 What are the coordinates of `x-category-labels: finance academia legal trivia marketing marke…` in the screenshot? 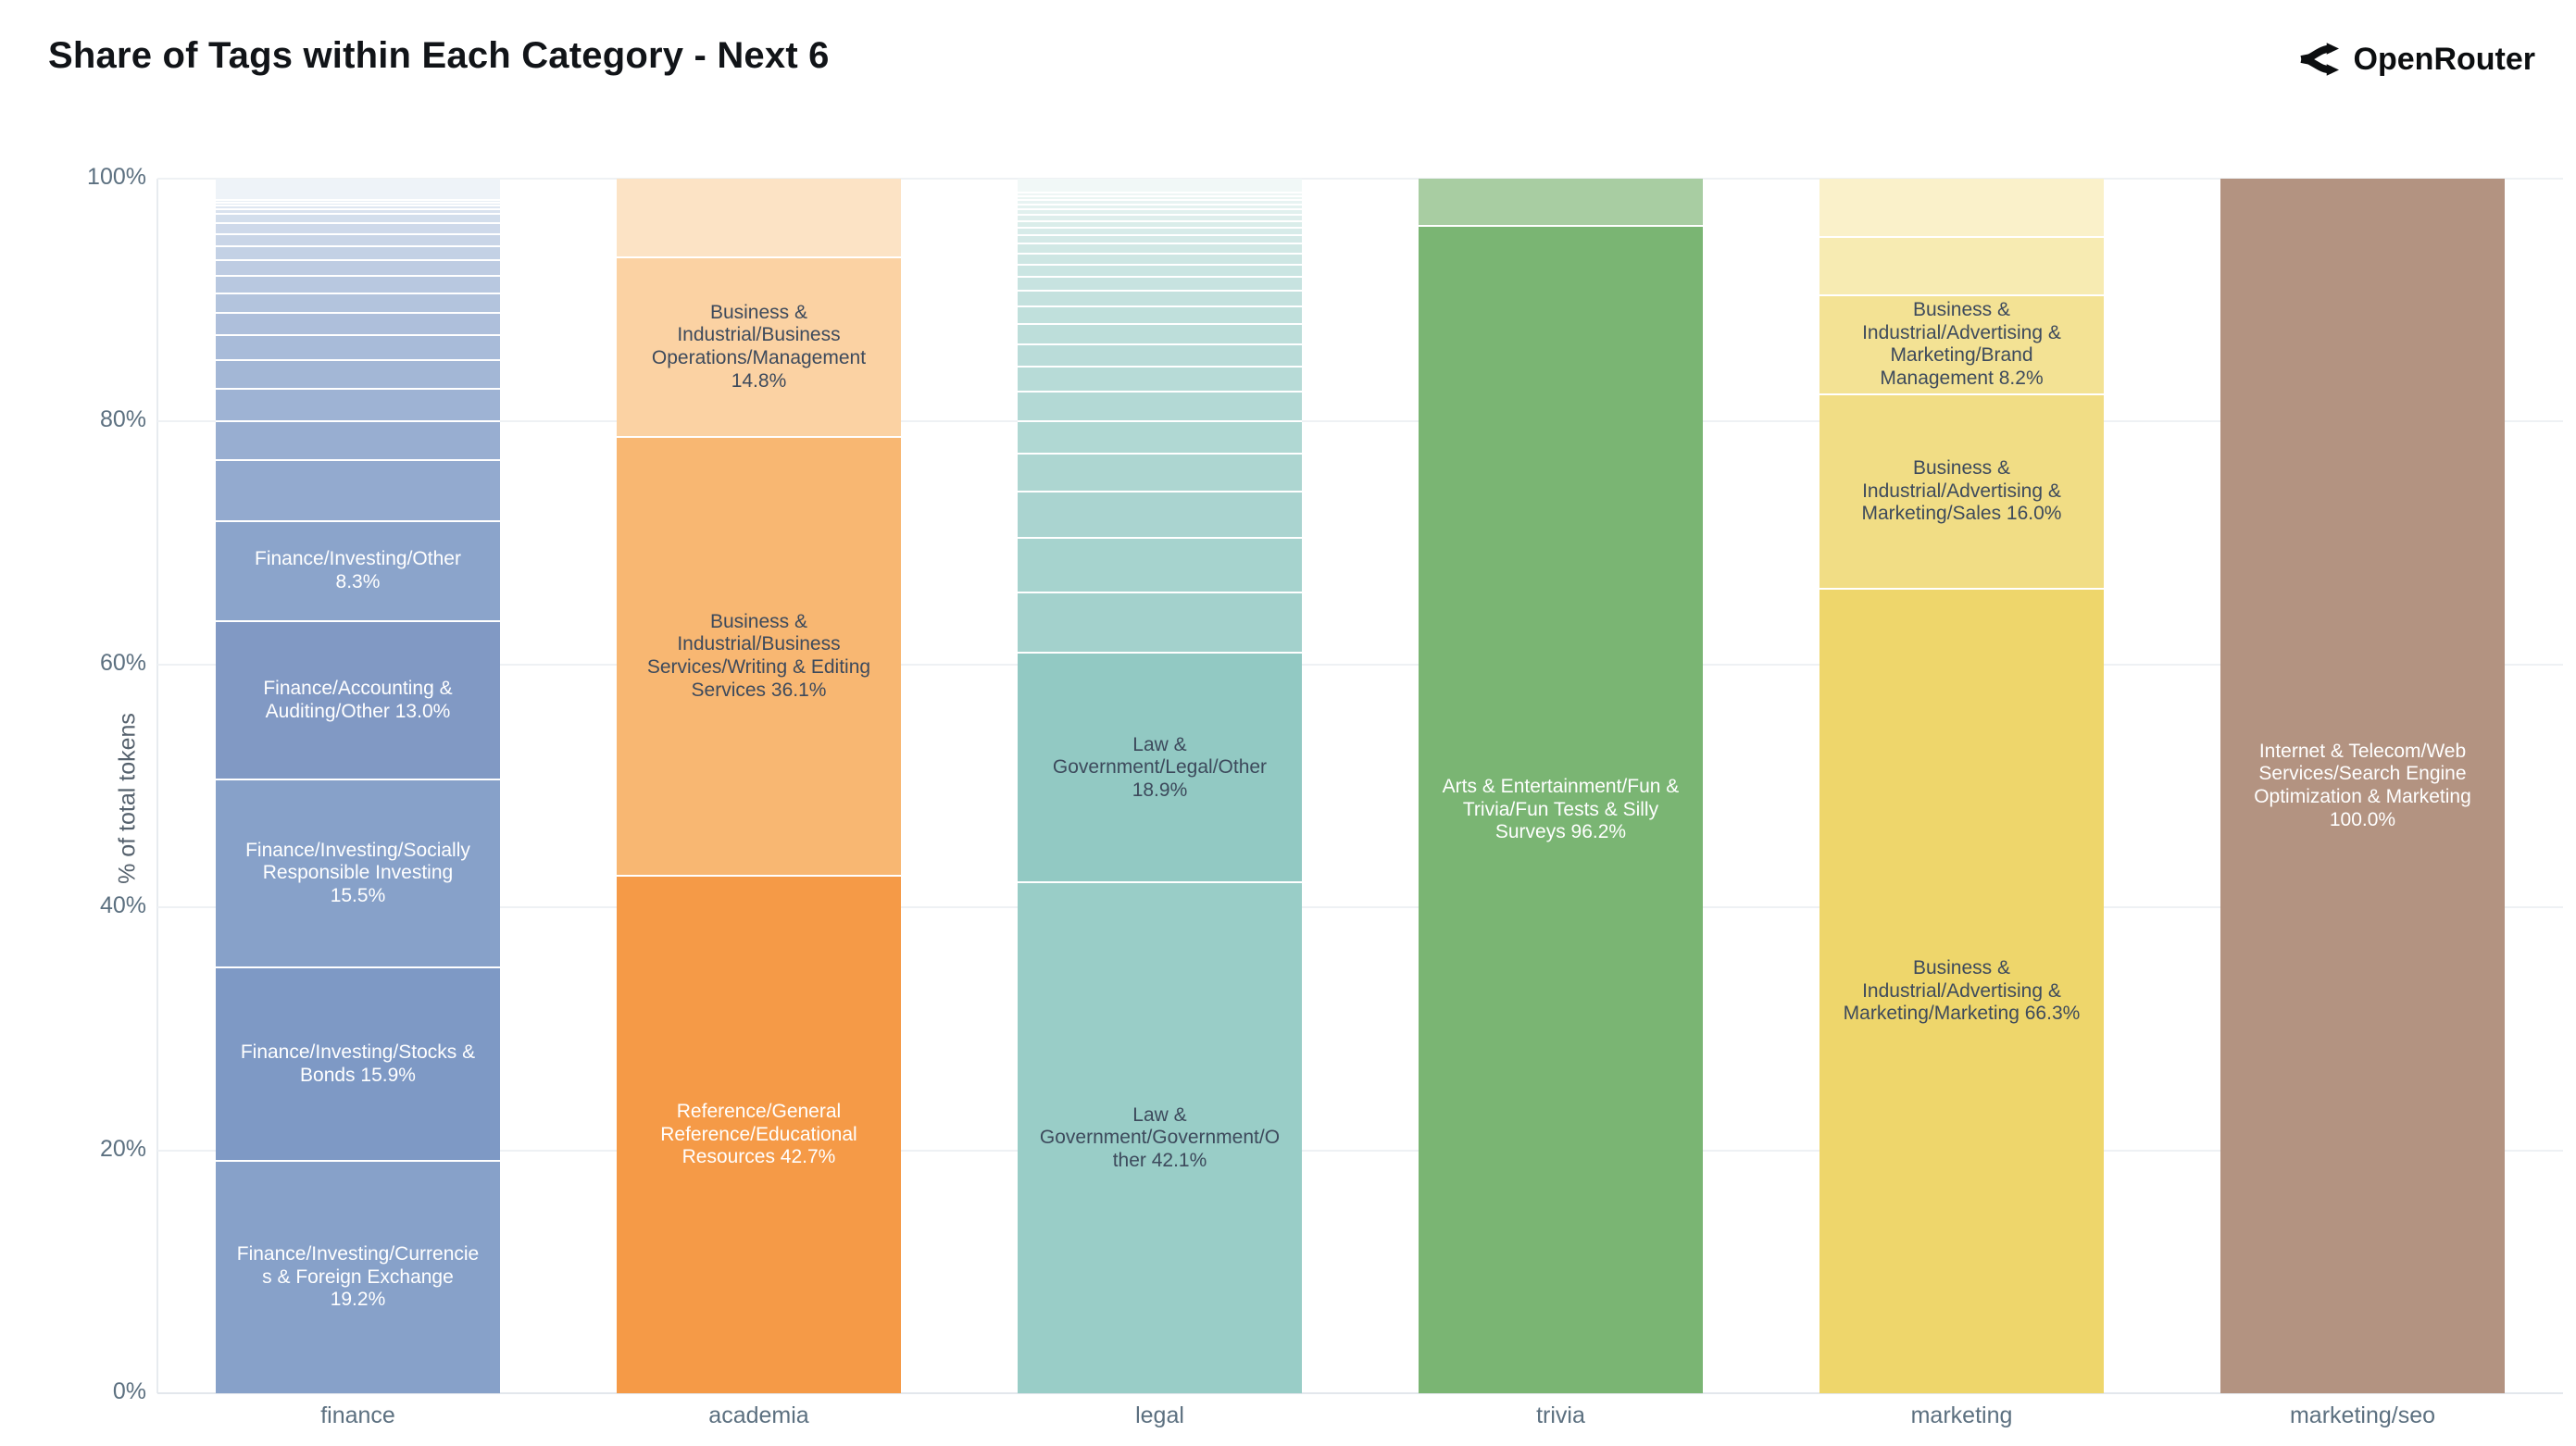 It's located at (1360, 1415).